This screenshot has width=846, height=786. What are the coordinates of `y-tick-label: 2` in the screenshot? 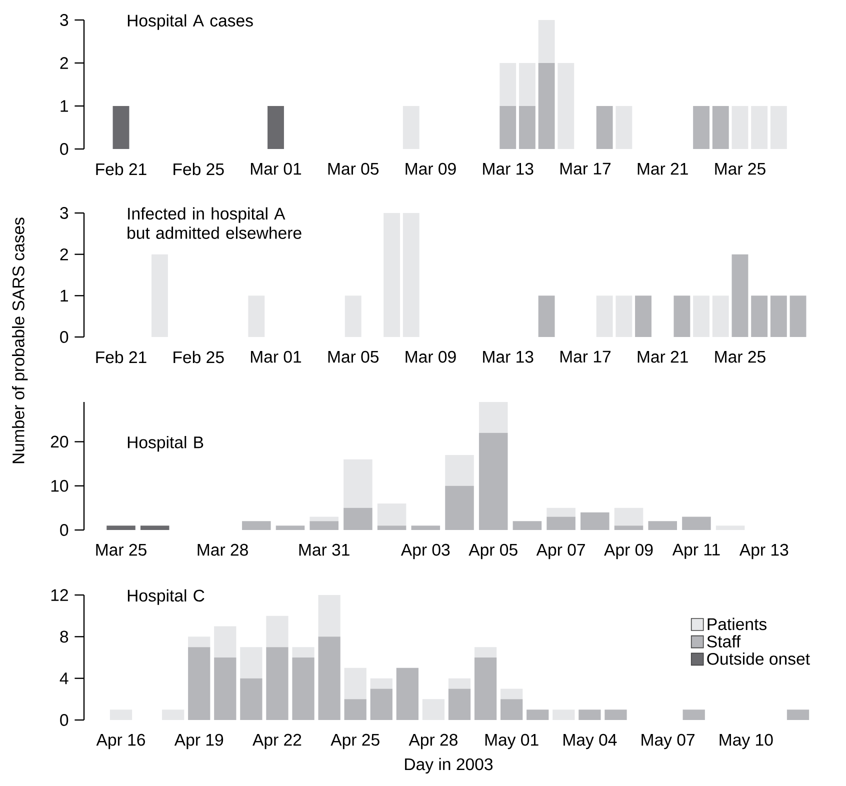 It's located at (64, 254).